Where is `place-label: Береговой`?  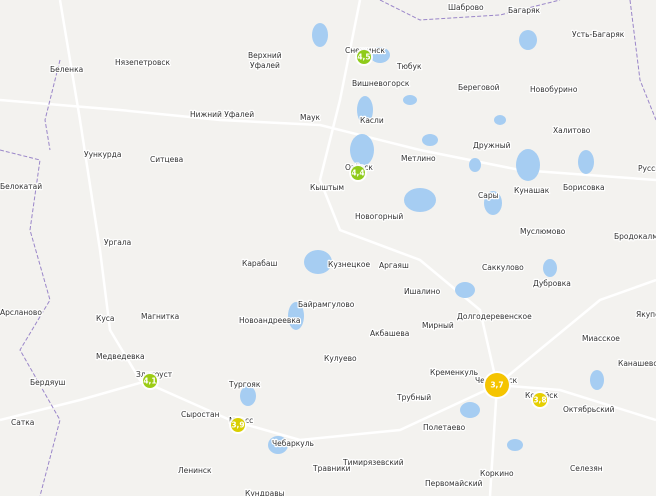 place-label: Береговой is located at coordinates (479, 87).